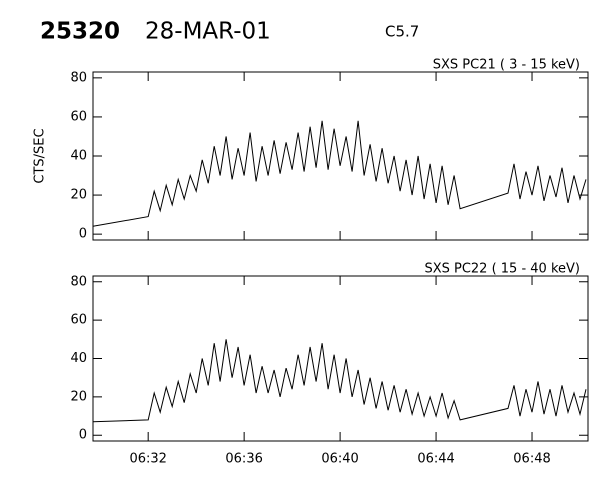 The height and width of the screenshot is (480, 600). Describe the element at coordinates (435, 459) in the screenshot. I see `x-tick-label: 06:44` at that location.